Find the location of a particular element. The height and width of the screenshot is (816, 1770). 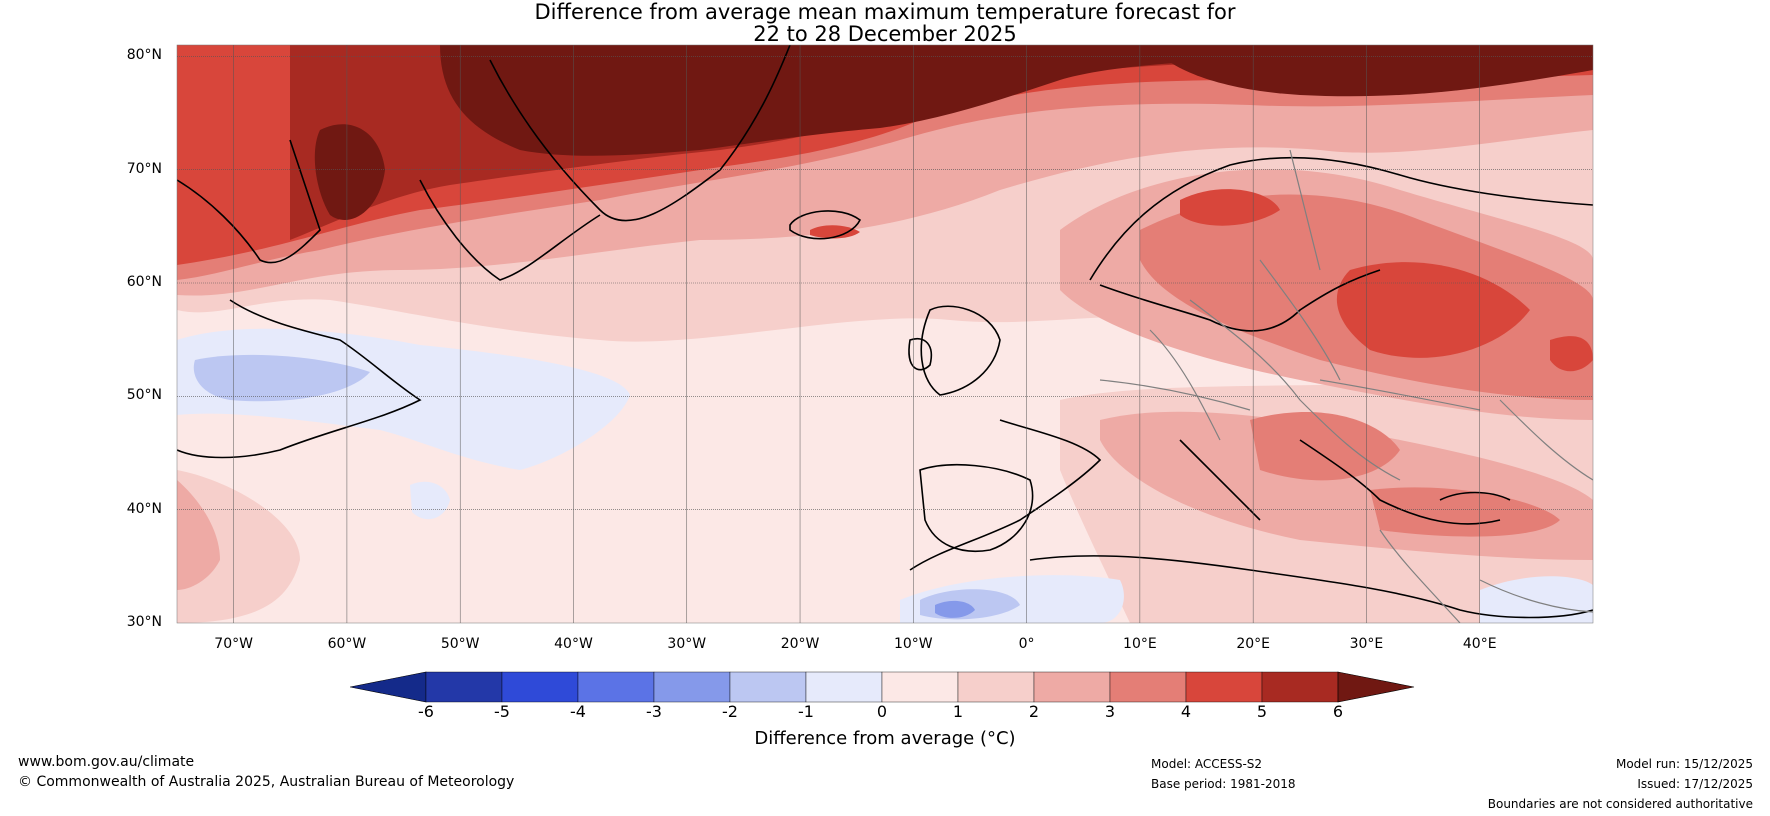

anomaly-band-gt6 is located at coordinates (1016, 100).